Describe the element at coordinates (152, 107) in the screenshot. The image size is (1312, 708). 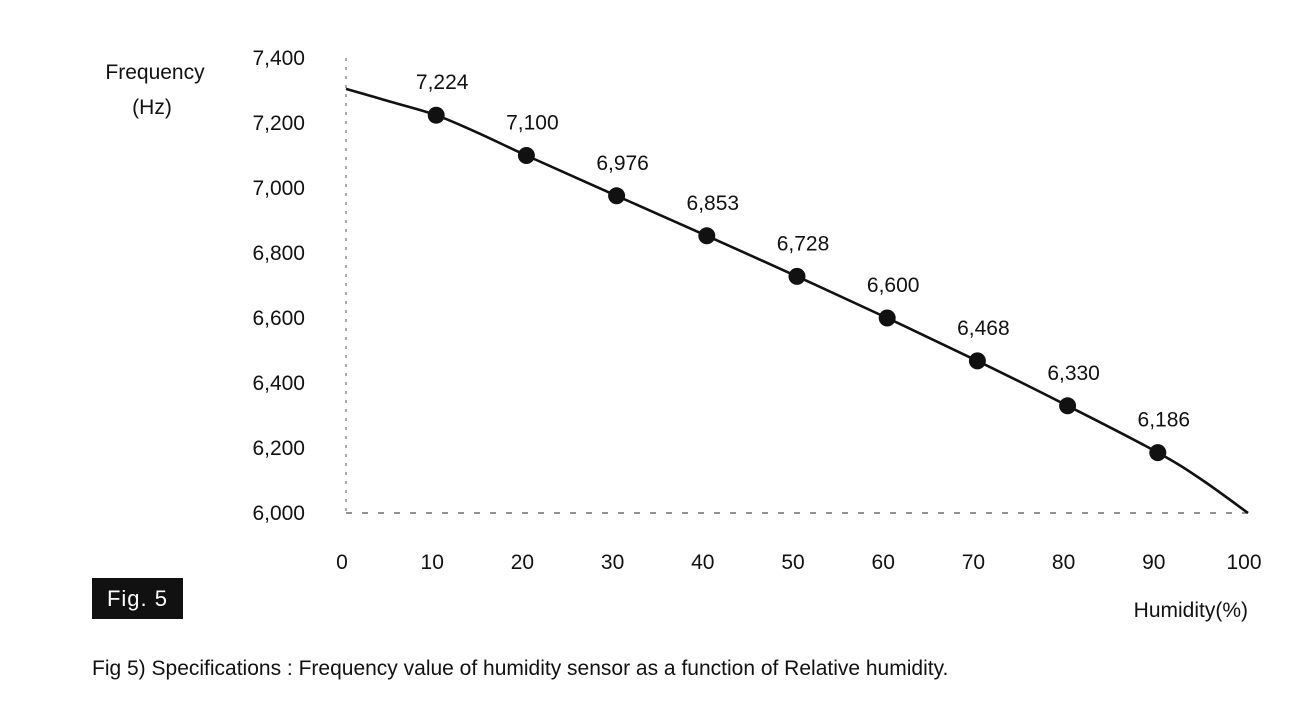
I see `y-axis-title-line2: (Hz)` at that location.